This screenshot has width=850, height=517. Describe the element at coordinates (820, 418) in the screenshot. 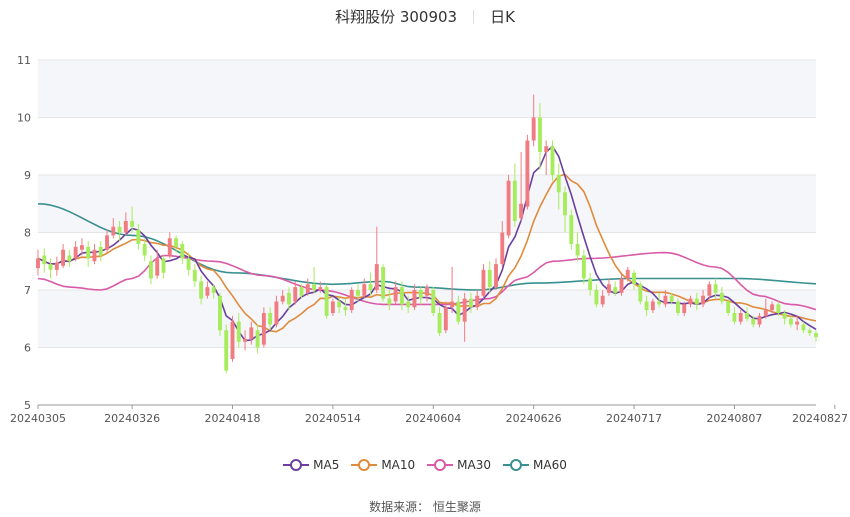

I see `x-tick-label: 20240827` at that location.